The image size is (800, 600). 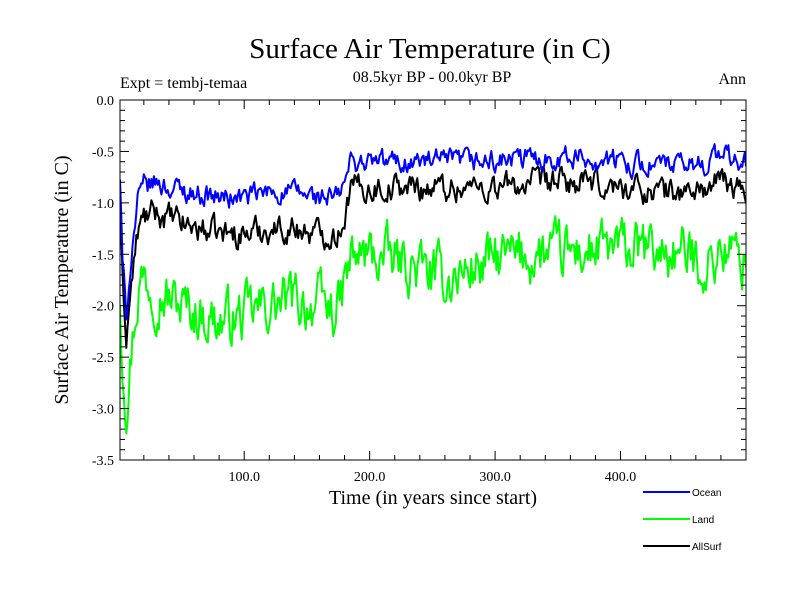 What do you see at coordinates (103, 358) in the screenshot?
I see `y-tick-label: -2.5` at bounding box center [103, 358].